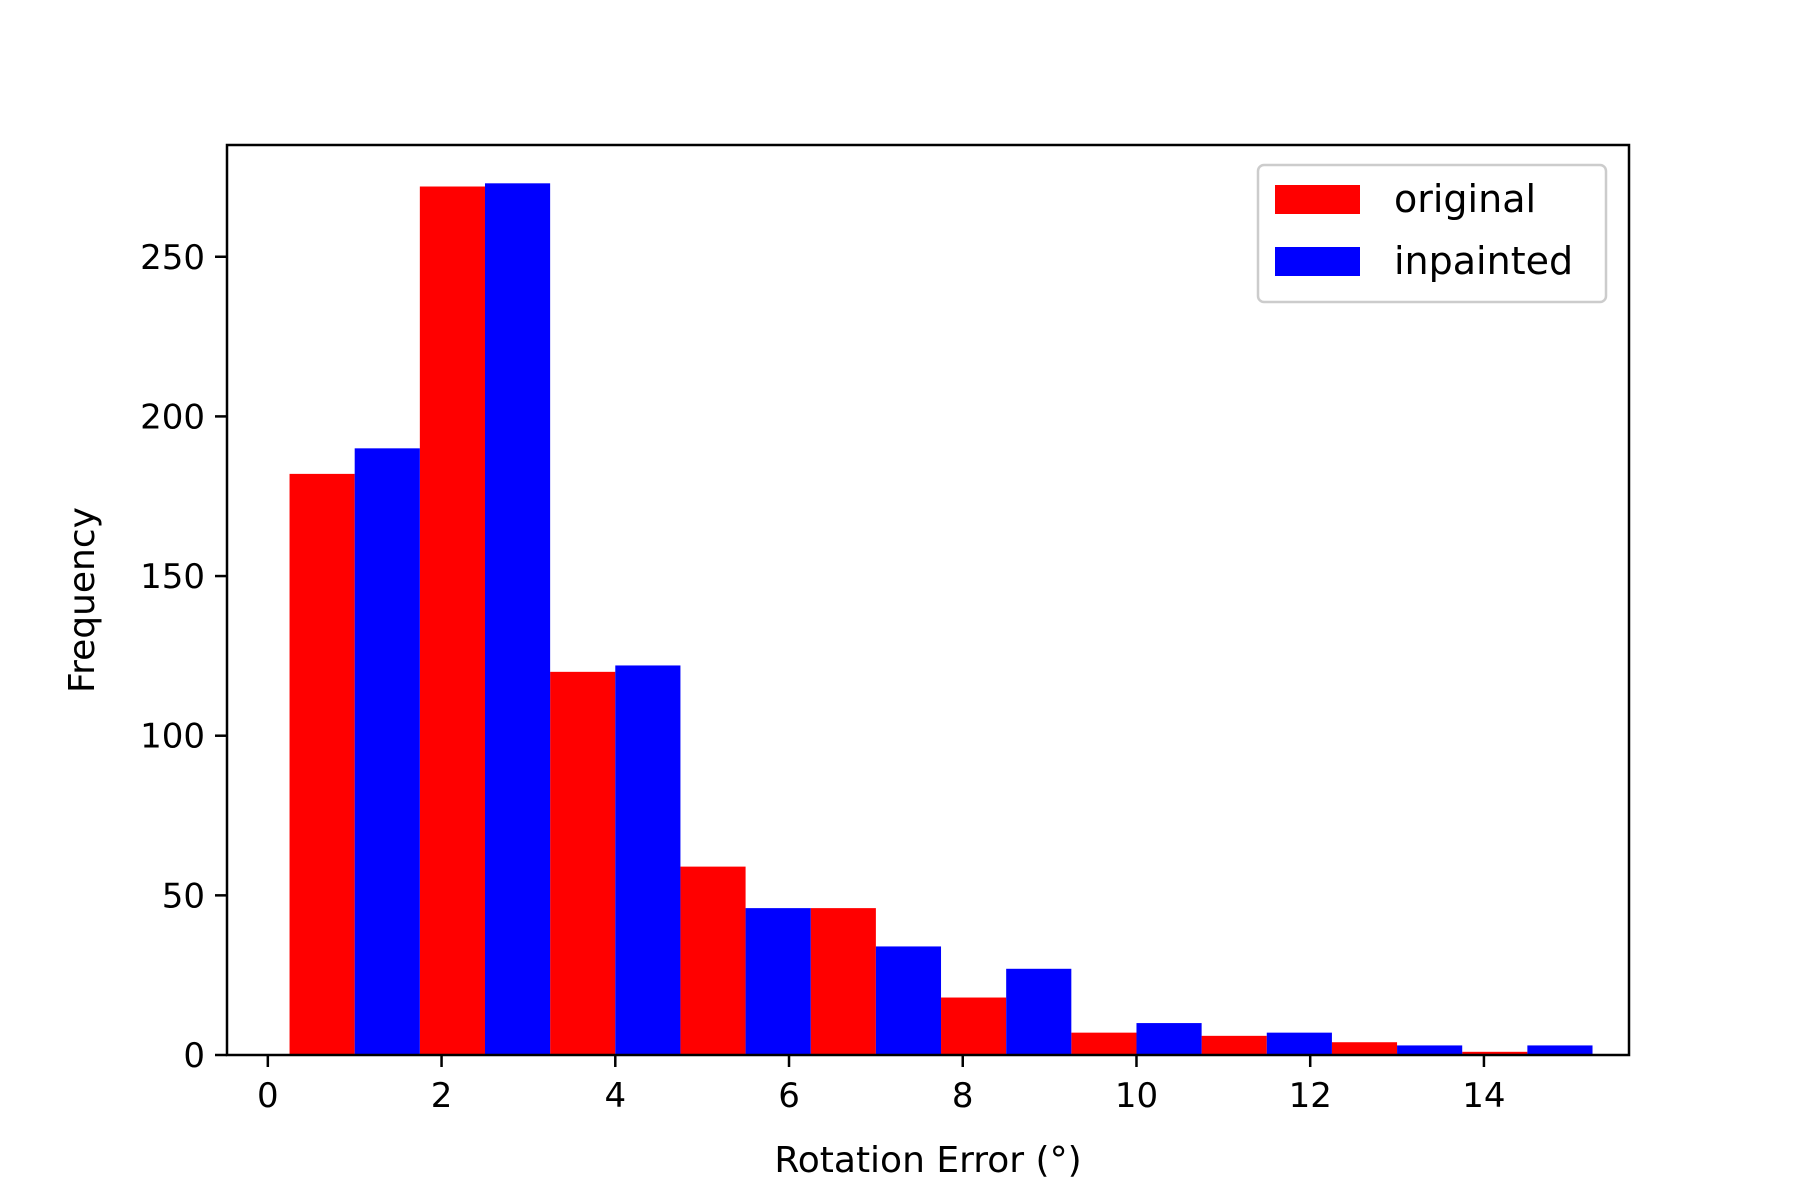 The height and width of the screenshot is (1200, 1800). Describe the element at coordinates (1432, 233) in the screenshot. I see `legend: original inpainted` at that location.